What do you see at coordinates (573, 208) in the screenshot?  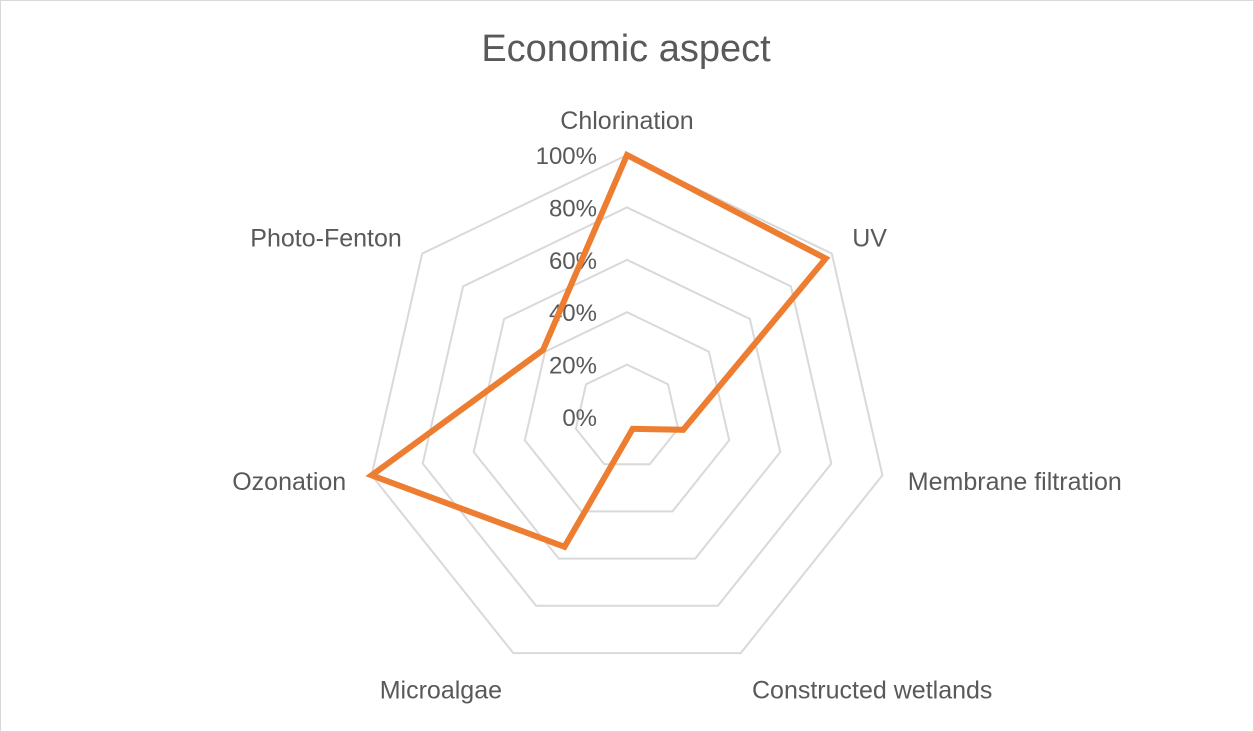 I see `tick-label: 80%` at bounding box center [573, 208].